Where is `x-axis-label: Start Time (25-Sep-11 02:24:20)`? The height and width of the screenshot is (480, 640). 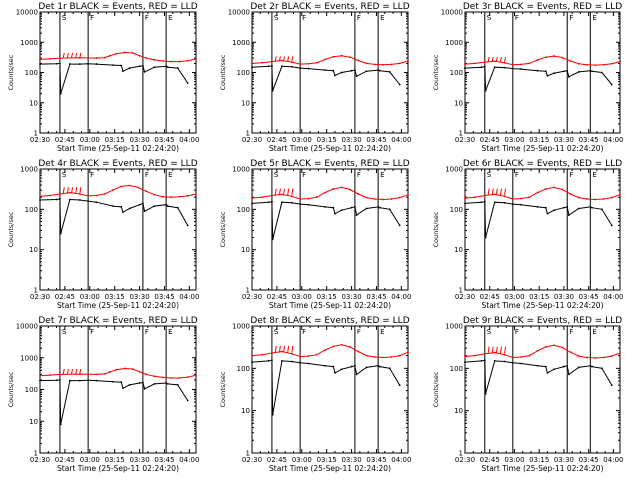
x-axis-label: Start Time (25-Sep-11 02:24:20) is located at coordinates (543, 468).